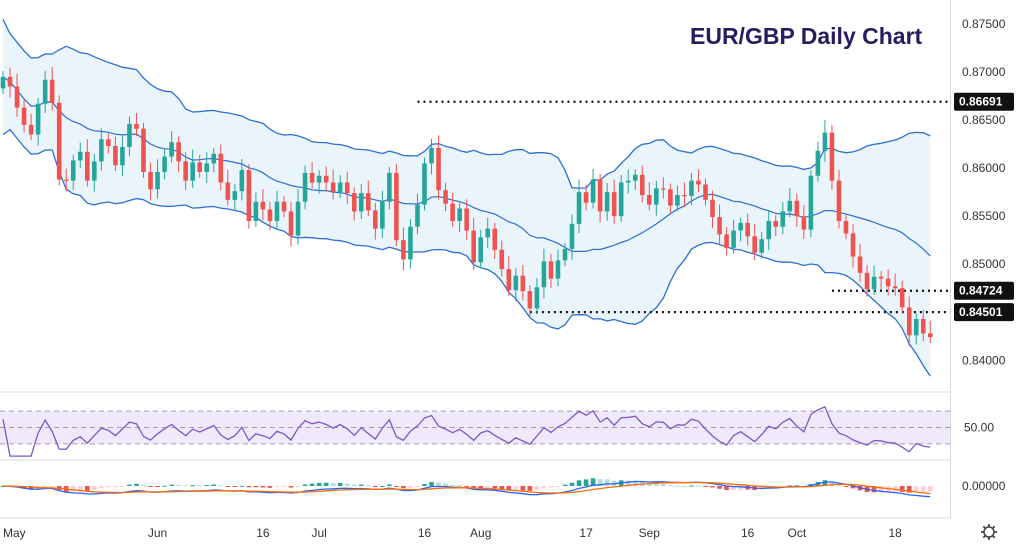 This screenshot has height=549, width=1019. I want to click on price-level-label: 0.84501, so click(981, 312).